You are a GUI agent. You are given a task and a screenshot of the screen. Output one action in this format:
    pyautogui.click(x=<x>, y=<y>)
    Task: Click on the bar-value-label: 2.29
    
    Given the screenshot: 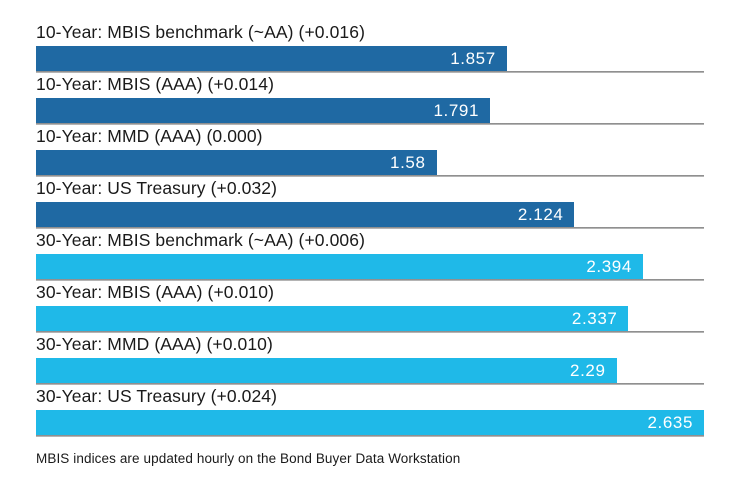 What is the action you would take?
    pyautogui.click(x=588, y=370)
    